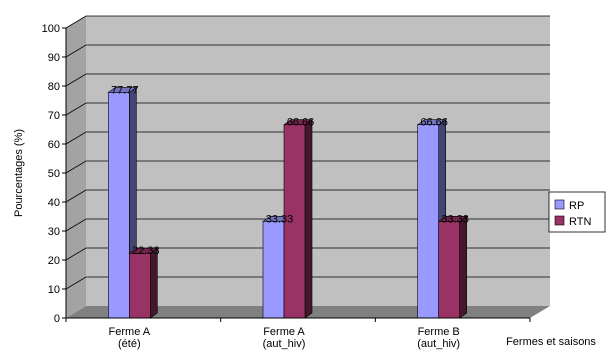 Image resolution: width=608 pixels, height=358 pixels. What do you see at coordinates (54, 232) in the screenshot?
I see `y-tick-label: 30` at bounding box center [54, 232].